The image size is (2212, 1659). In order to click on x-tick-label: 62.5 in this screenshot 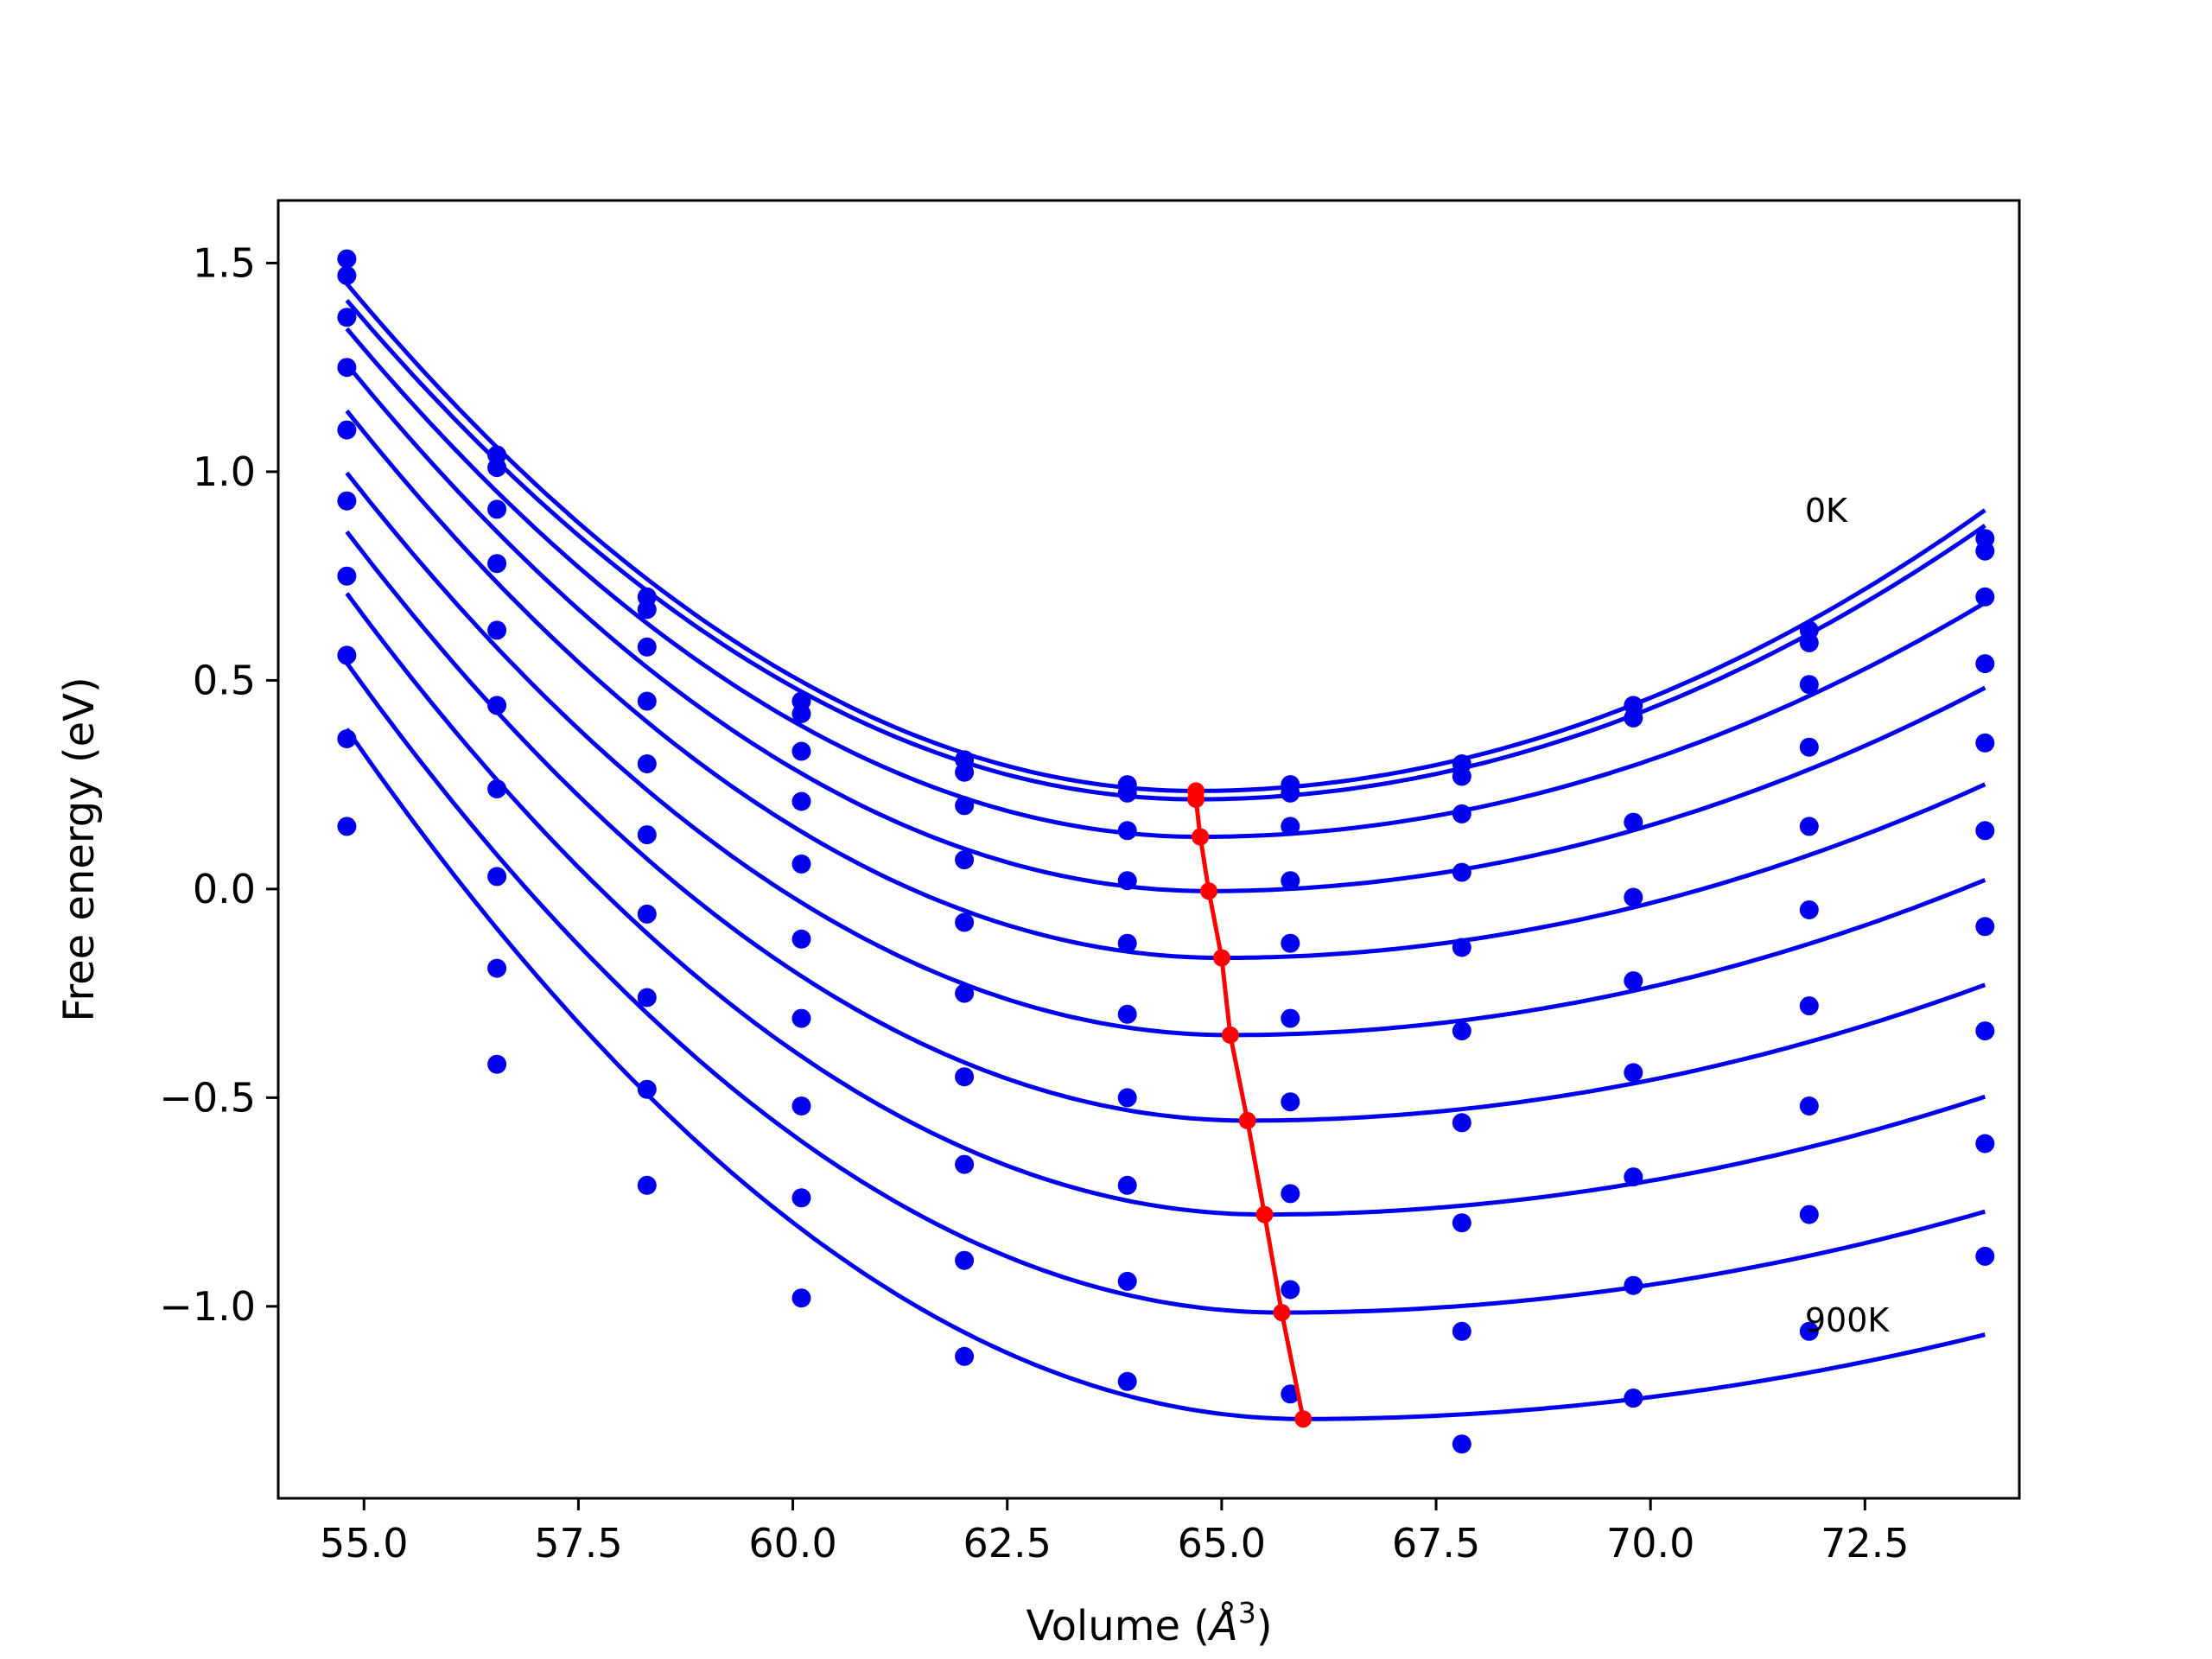, I will do `click(1007, 1543)`.